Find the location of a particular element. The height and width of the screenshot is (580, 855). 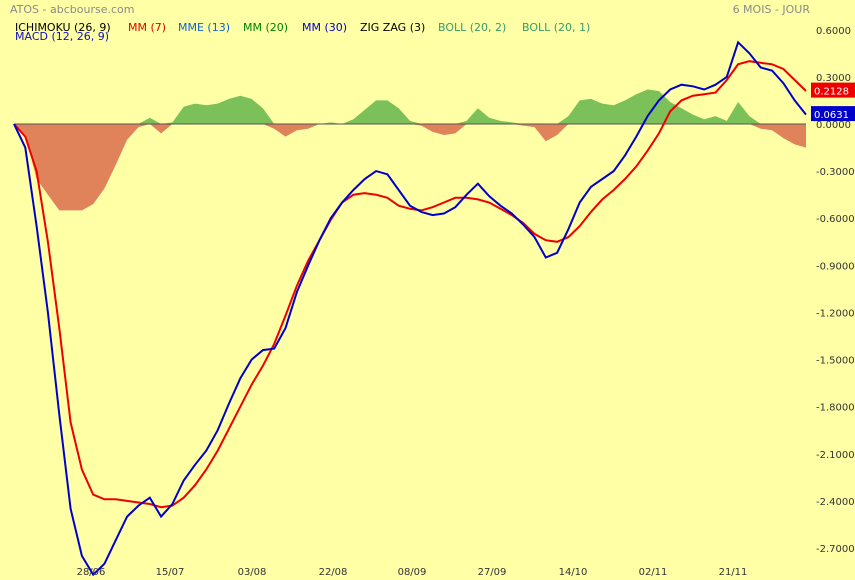

y-tick-label: 0.0000 is located at coordinates (833, 125).